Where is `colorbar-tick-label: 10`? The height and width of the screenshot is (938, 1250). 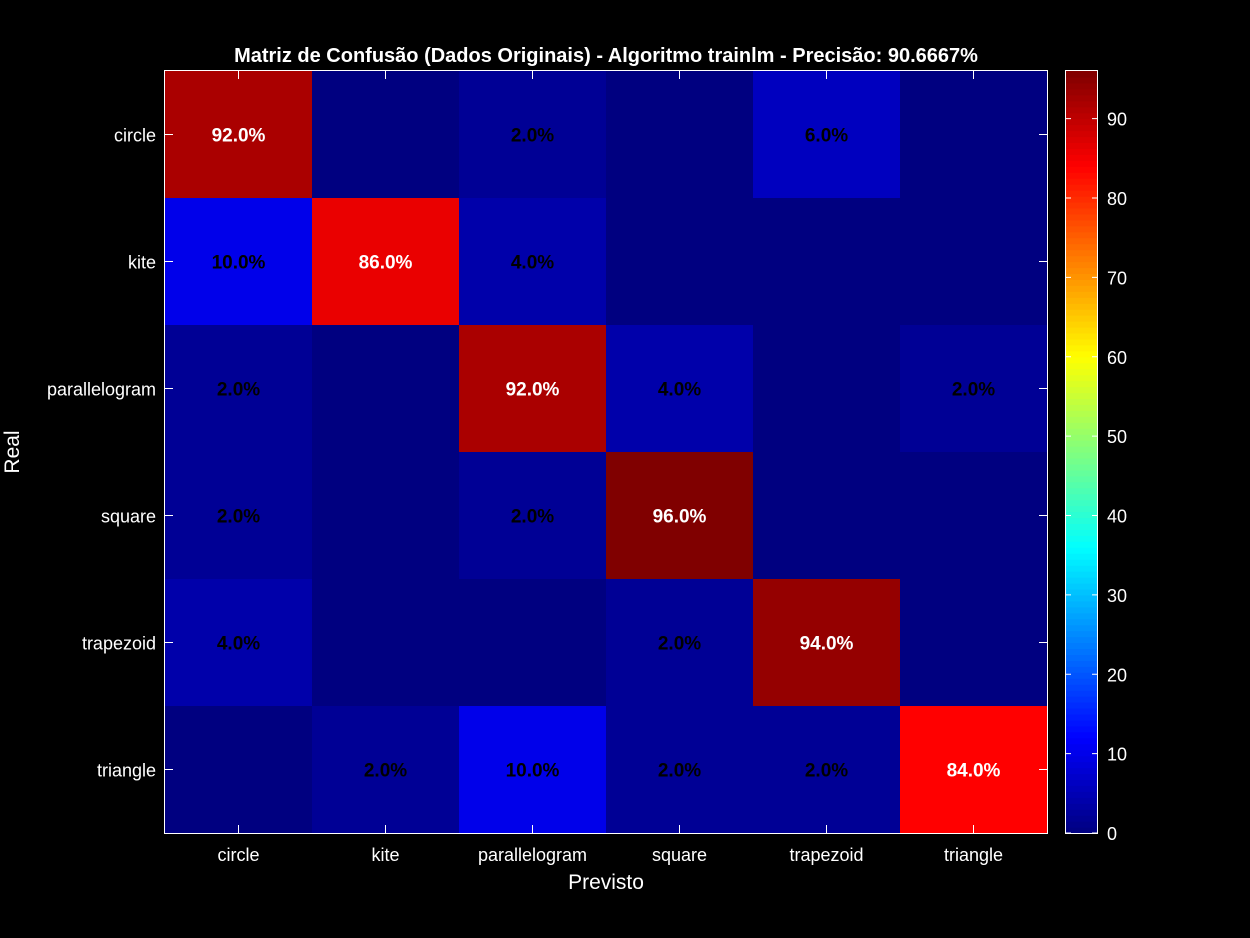 colorbar-tick-label: 10 is located at coordinates (1117, 755).